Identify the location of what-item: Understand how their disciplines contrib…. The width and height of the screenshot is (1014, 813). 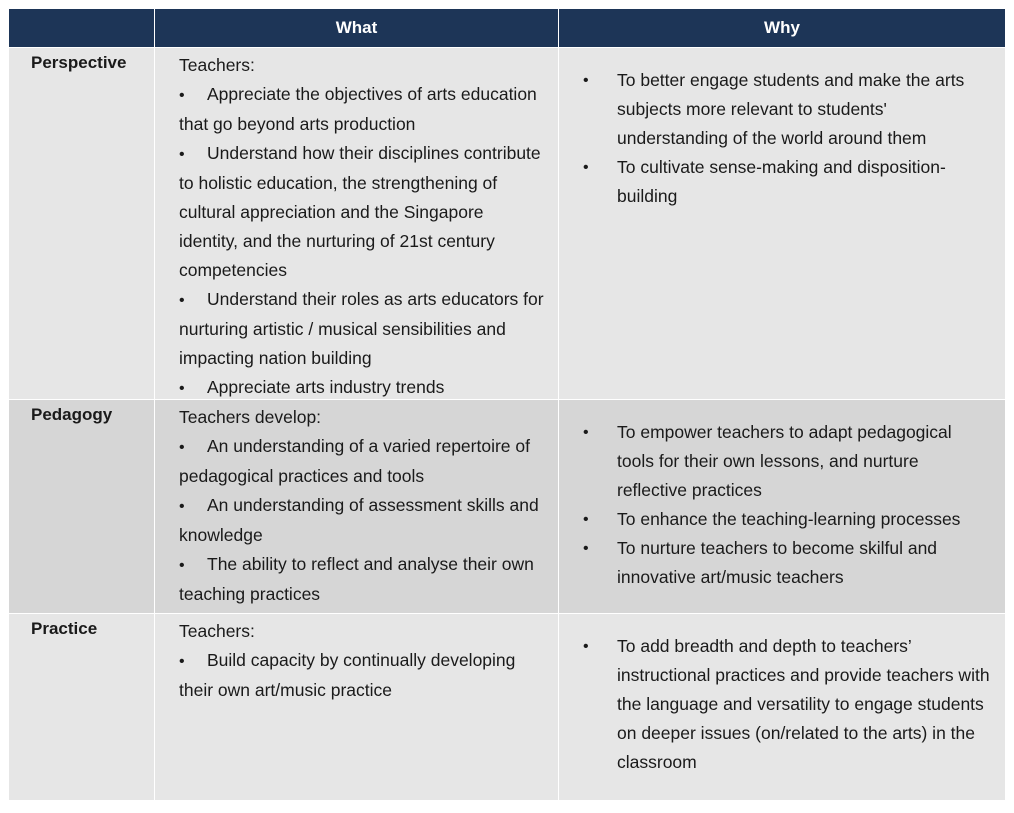
(361, 212).